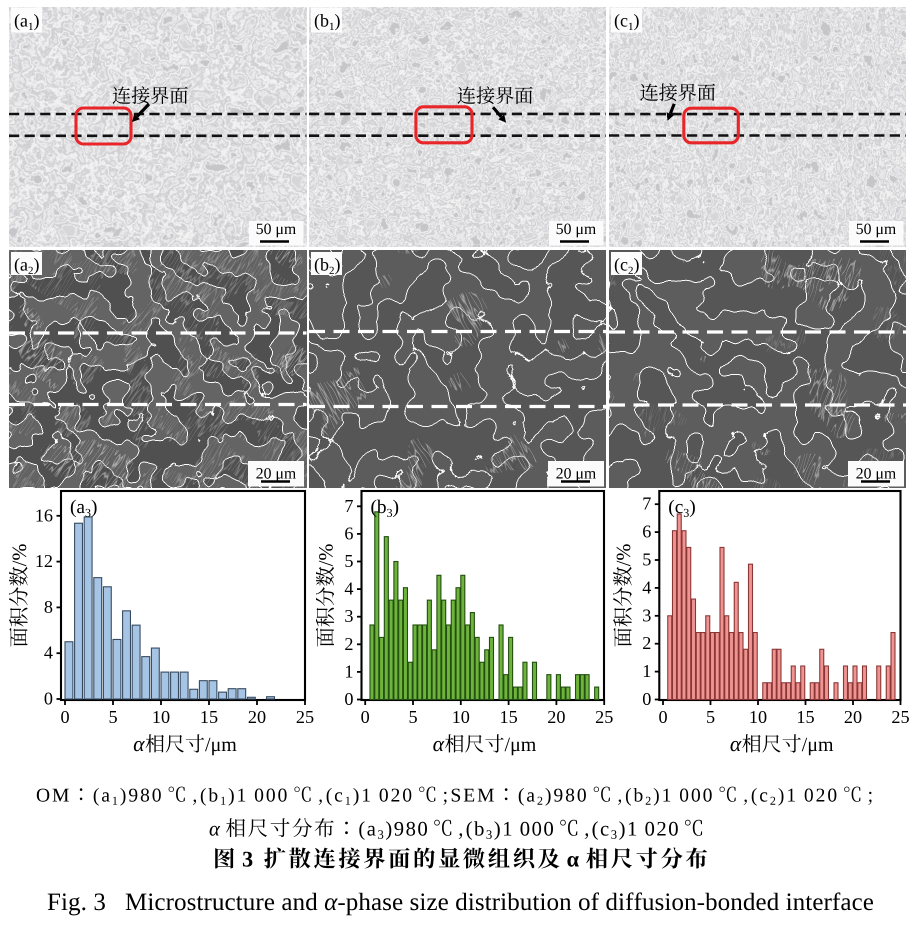  Describe the element at coordinates (44, 561) in the screenshot. I see `svg-text: 12` at that location.